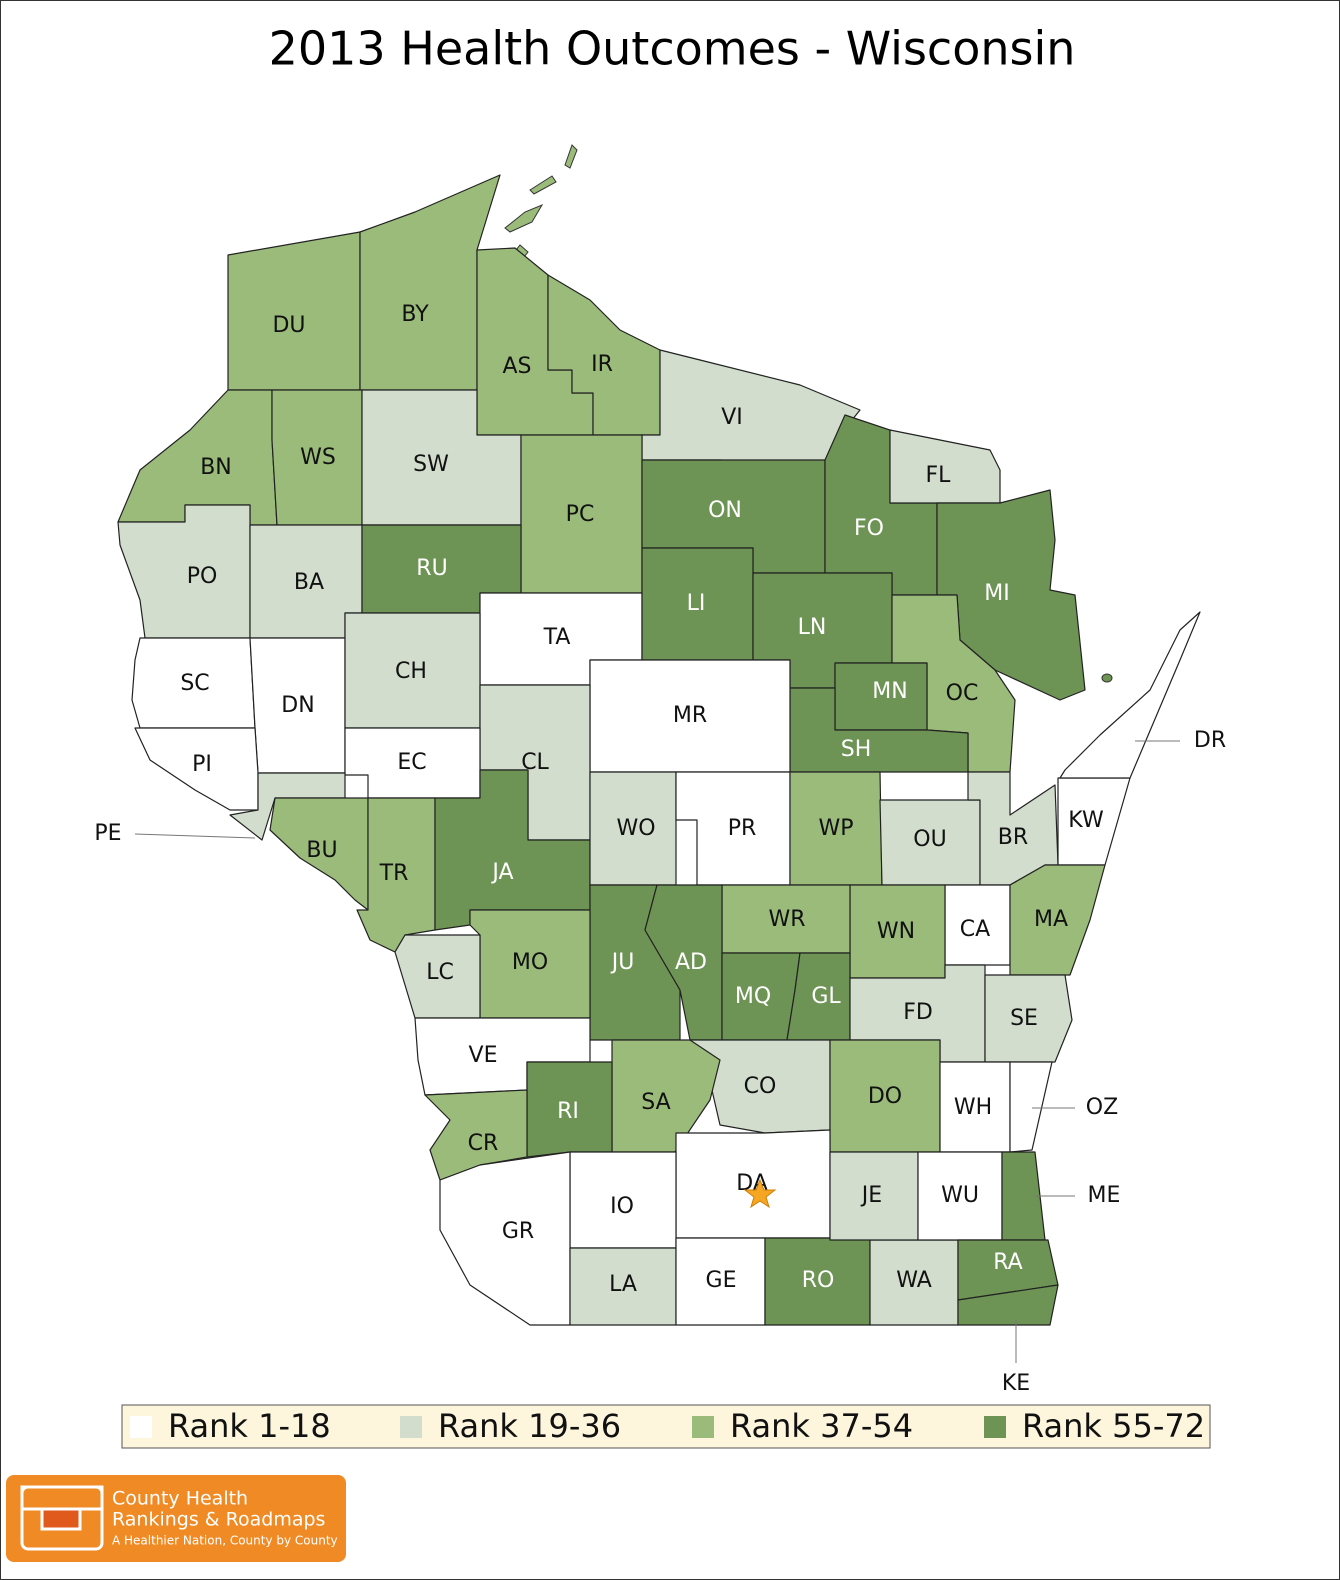 This screenshot has width=1340, height=1580. What do you see at coordinates (288, 325) in the screenshot?
I see `county-label: DU` at bounding box center [288, 325].